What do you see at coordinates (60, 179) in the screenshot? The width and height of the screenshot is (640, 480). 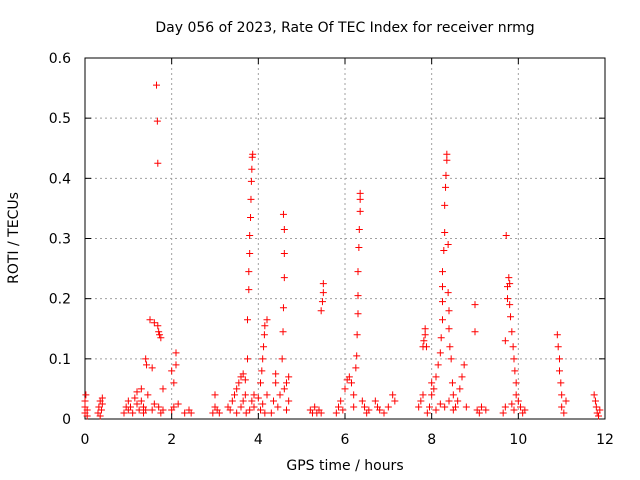 I see `y-tick-label: 0.4` at bounding box center [60, 179].